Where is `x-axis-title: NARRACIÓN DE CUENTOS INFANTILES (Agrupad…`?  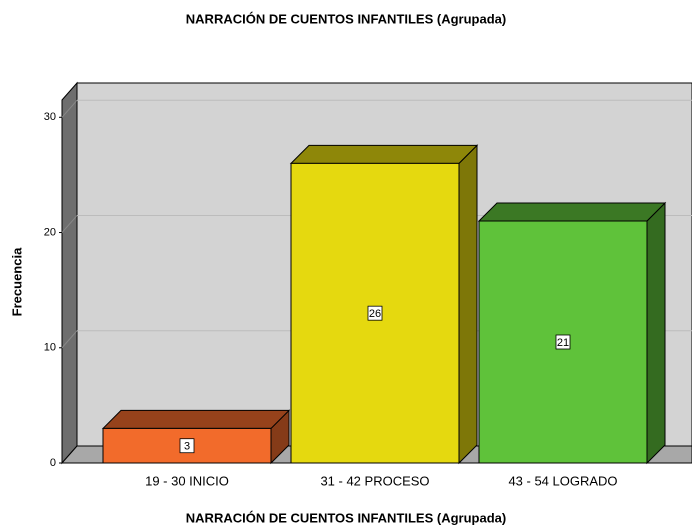 x-axis-title: NARRACIÓN DE CUENTOS INFANTILES (Agrupad… is located at coordinates (346, 517).